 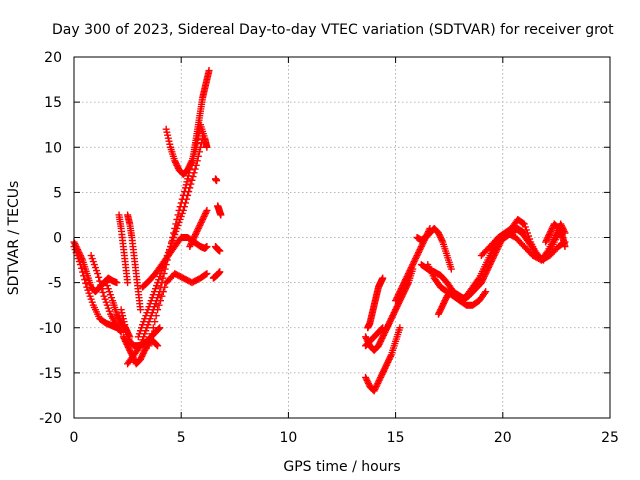 I want to click on y-axis-label: SDTVAR / TECUs, so click(x=14, y=238).